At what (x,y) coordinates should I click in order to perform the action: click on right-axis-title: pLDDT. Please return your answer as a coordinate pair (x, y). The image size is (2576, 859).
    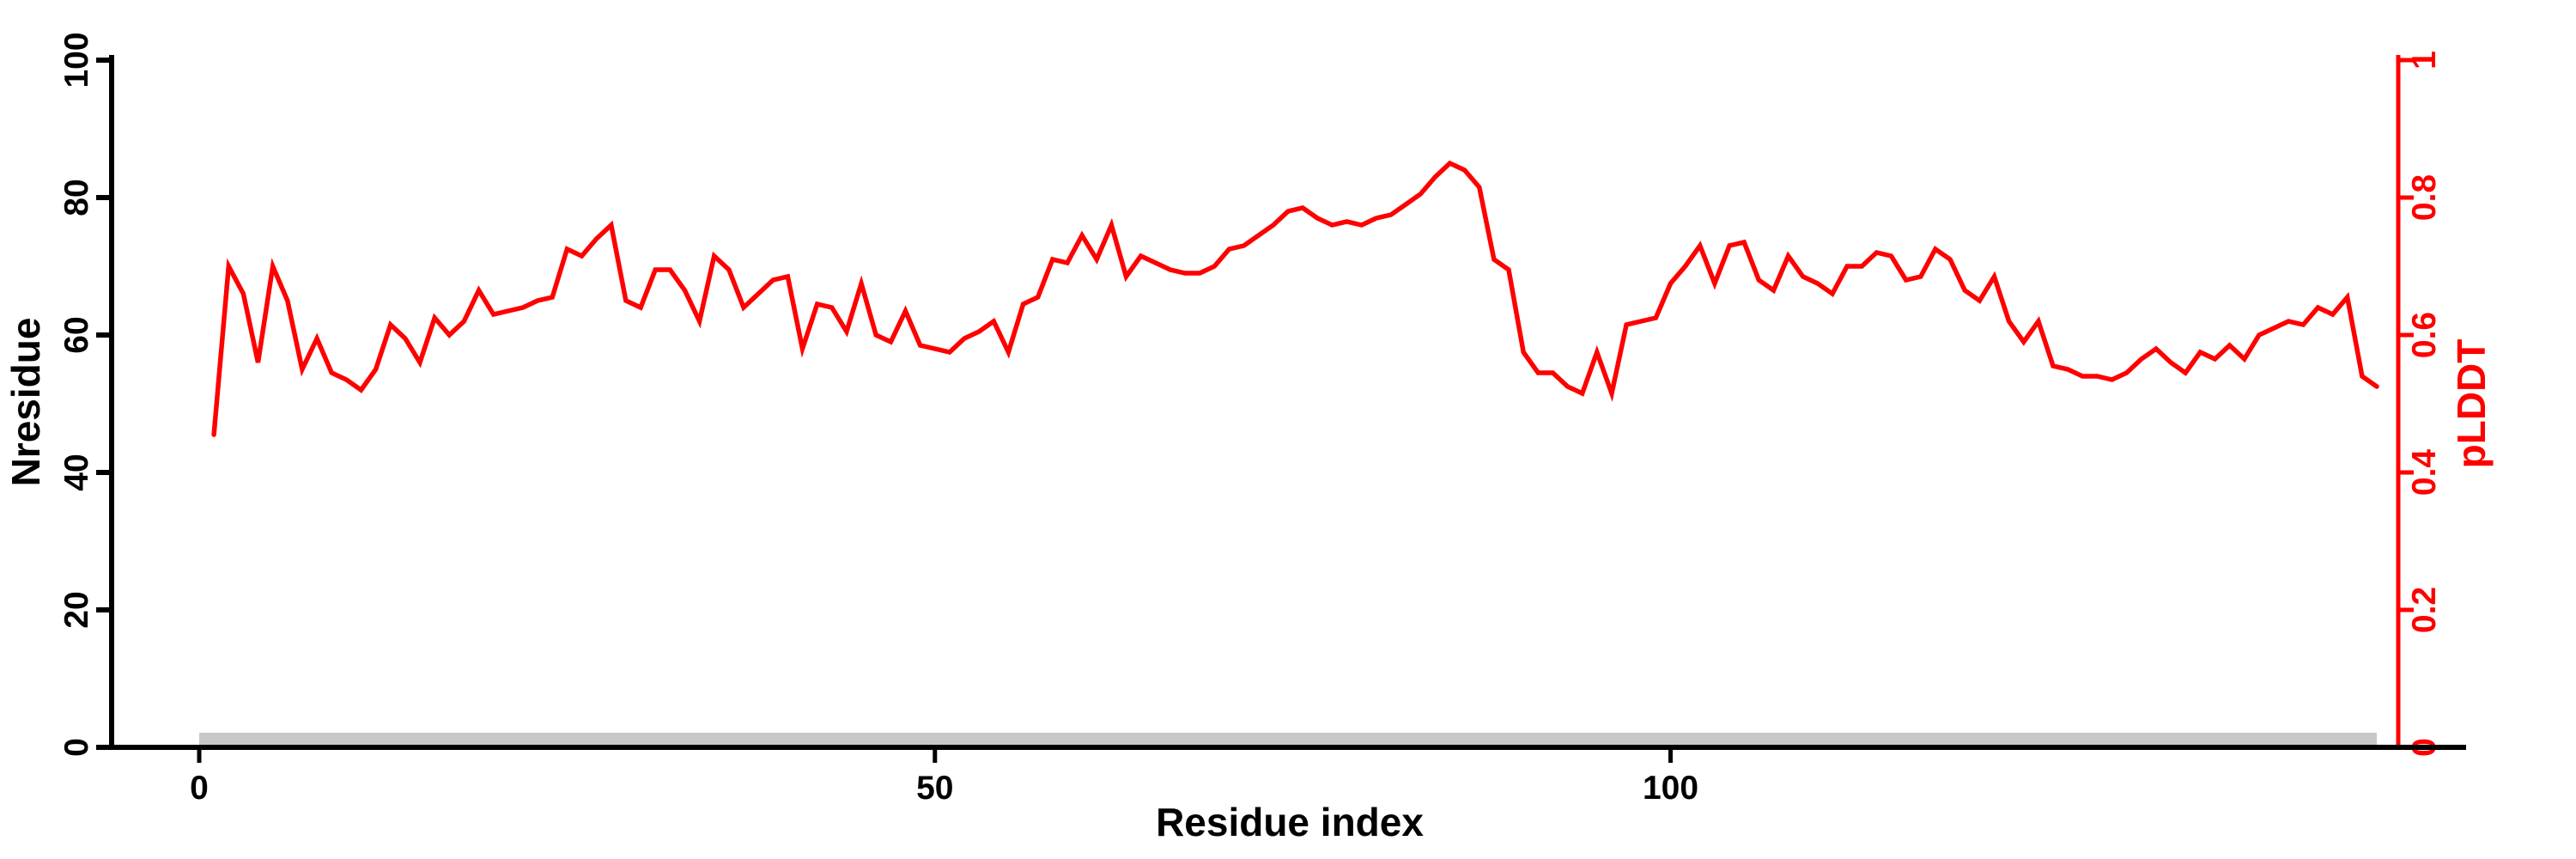
    Looking at the image, I should click on (2471, 404).